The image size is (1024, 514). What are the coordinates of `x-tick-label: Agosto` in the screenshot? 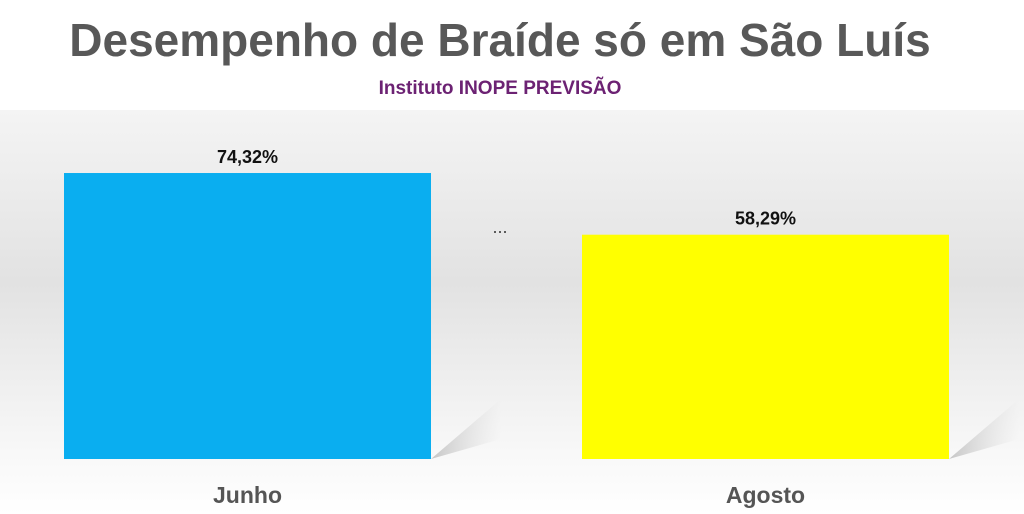 It's located at (765, 495).